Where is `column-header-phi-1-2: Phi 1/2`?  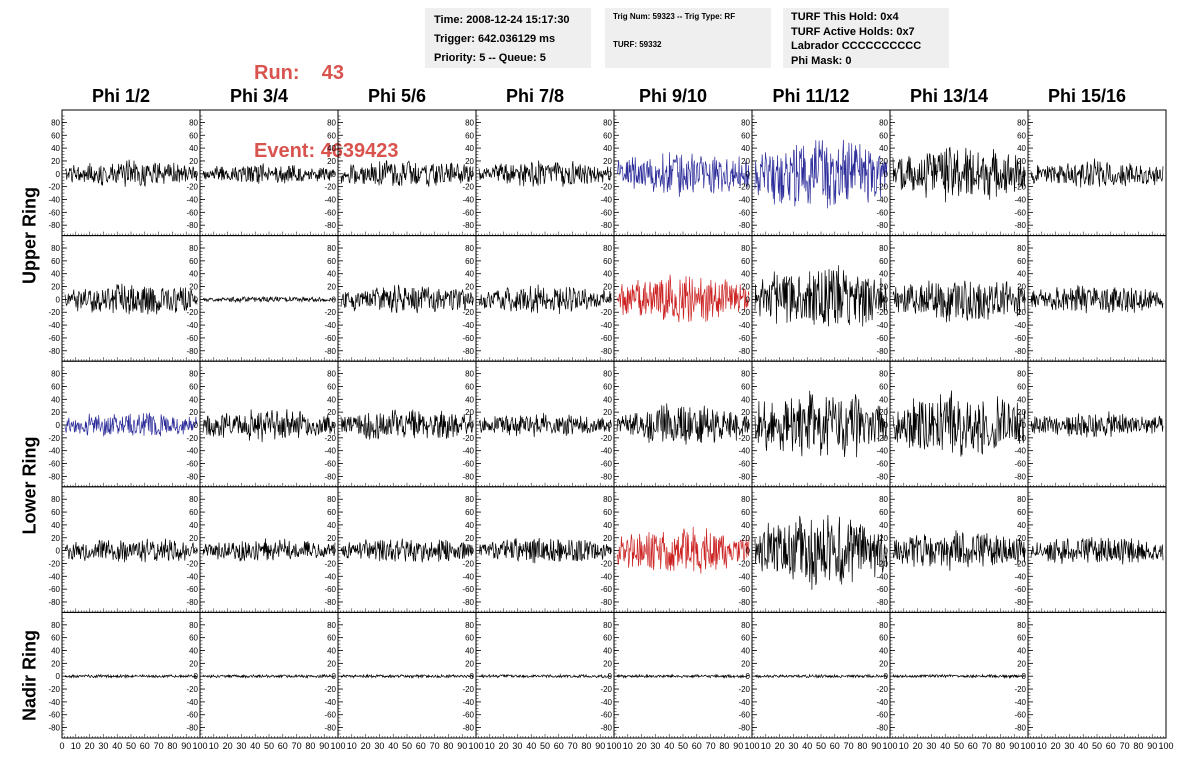
column-header-phi-1-2: Phi 1/2 is located at coordinates (121, 96).